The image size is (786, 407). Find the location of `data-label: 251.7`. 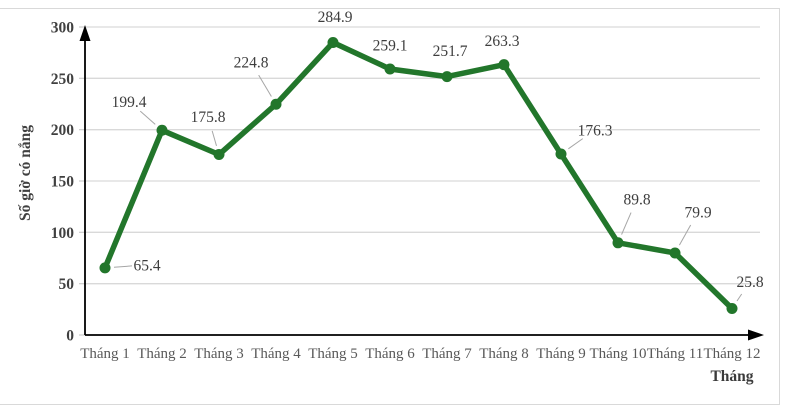

data-label: 251.7 is located at coordinates (450, 51).